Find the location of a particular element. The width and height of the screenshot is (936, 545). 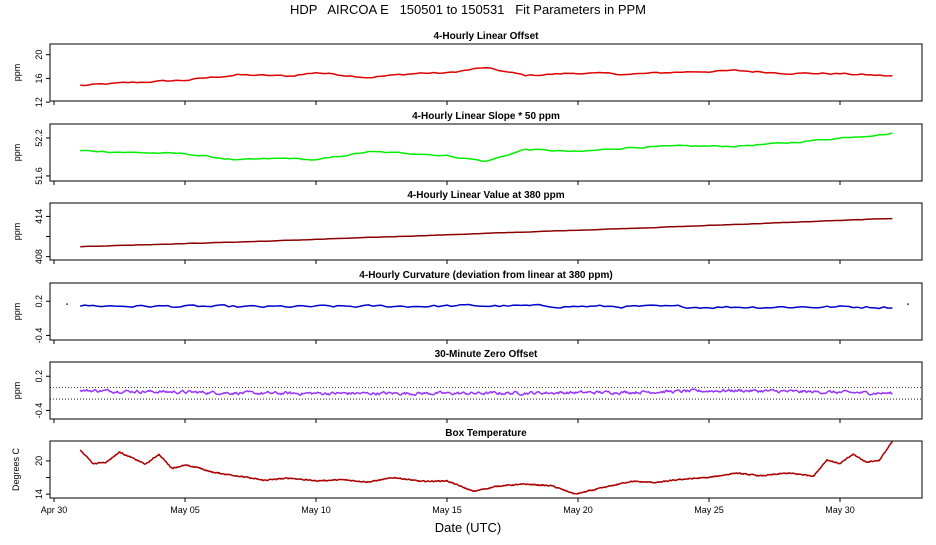

x-tick-label: May 10 is located at coordinates (316, 510).